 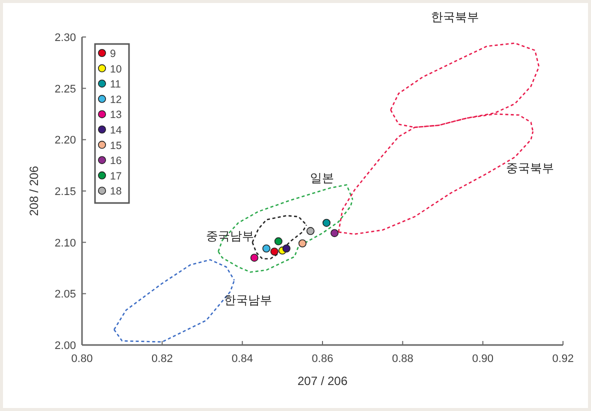 I want to click on legend-label: 15, so click(x=116, y=146).